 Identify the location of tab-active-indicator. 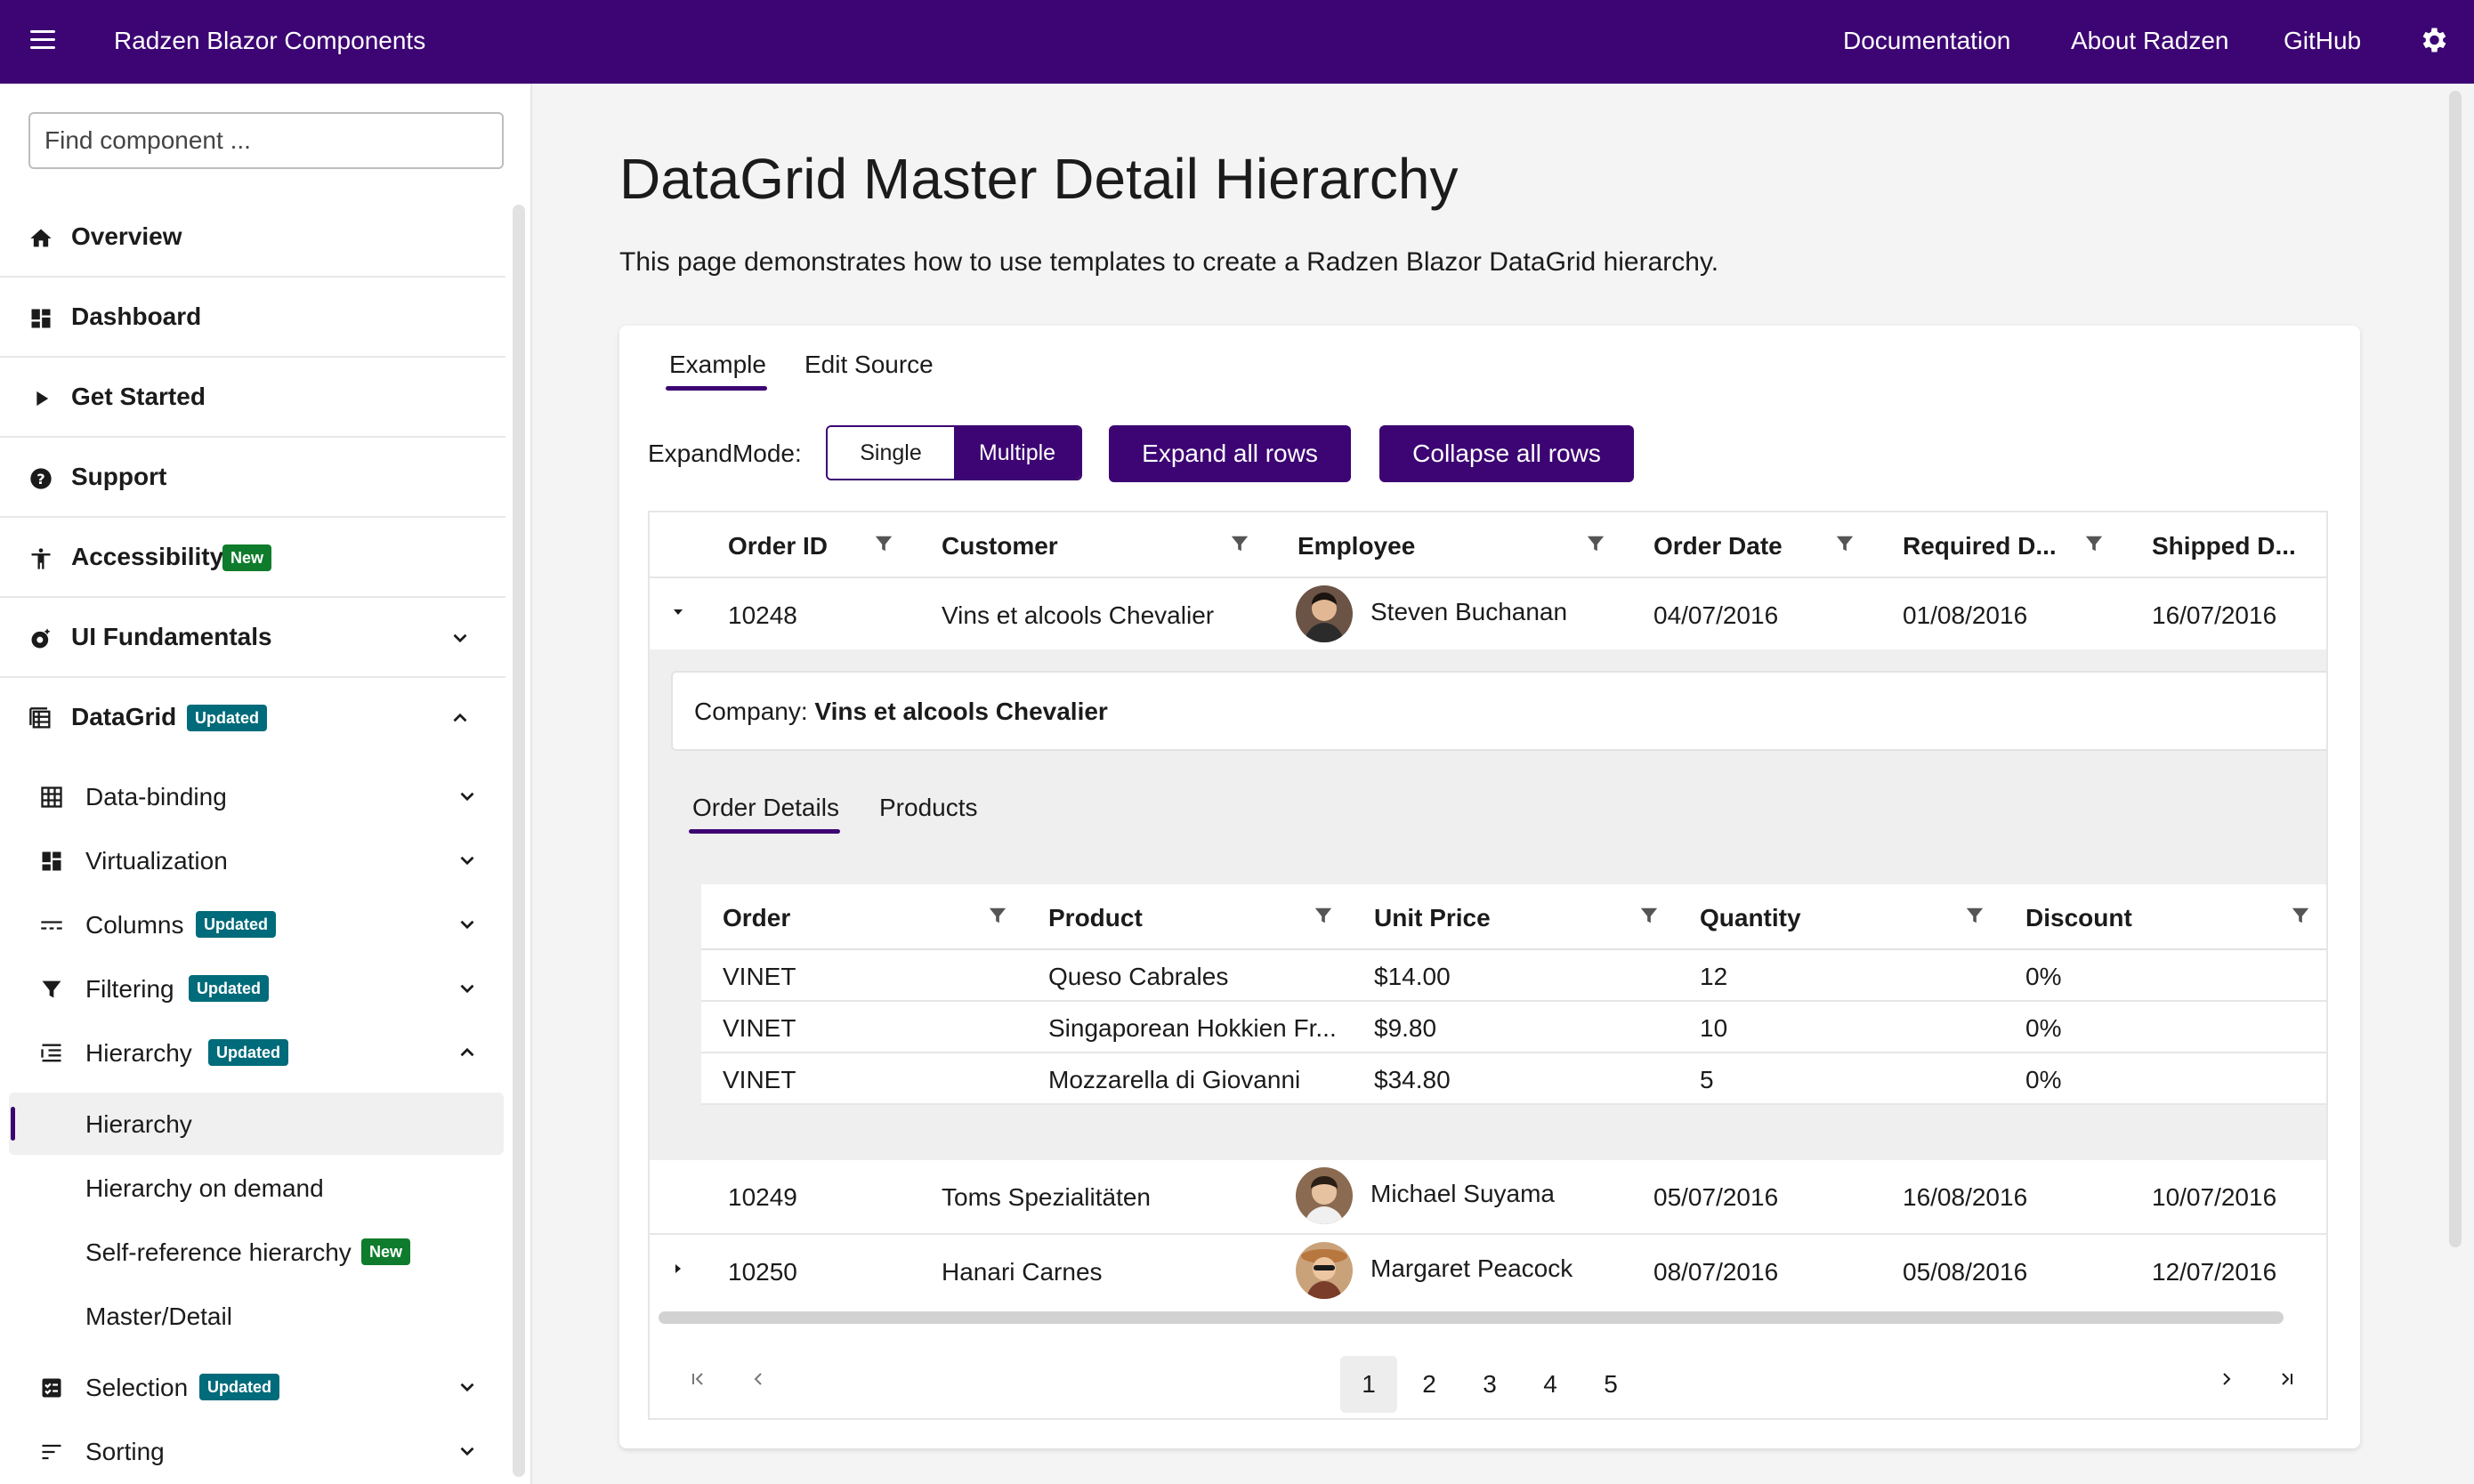
(716, 388).